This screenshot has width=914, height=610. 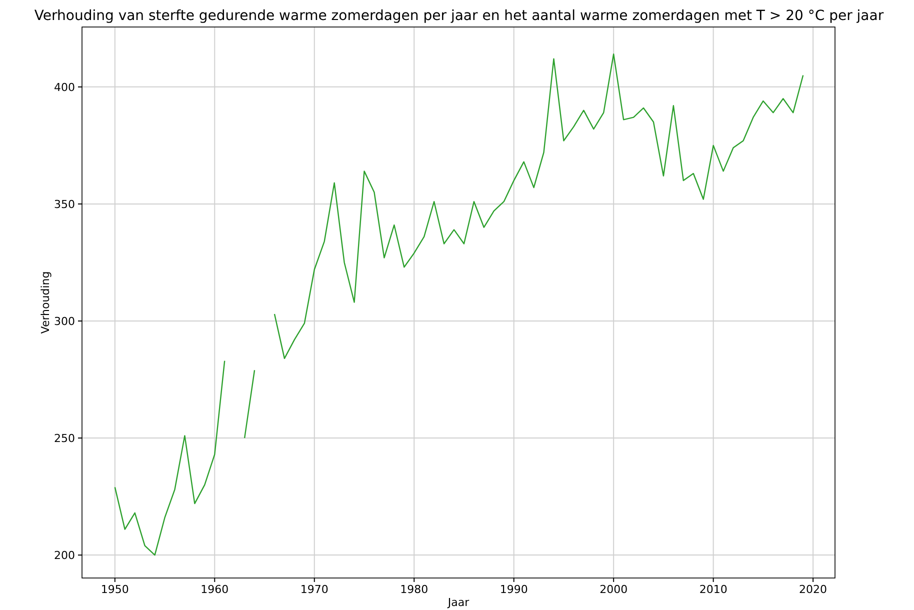 I want to click on y-axis-title: Verhouding, so click(x=45, y=302).